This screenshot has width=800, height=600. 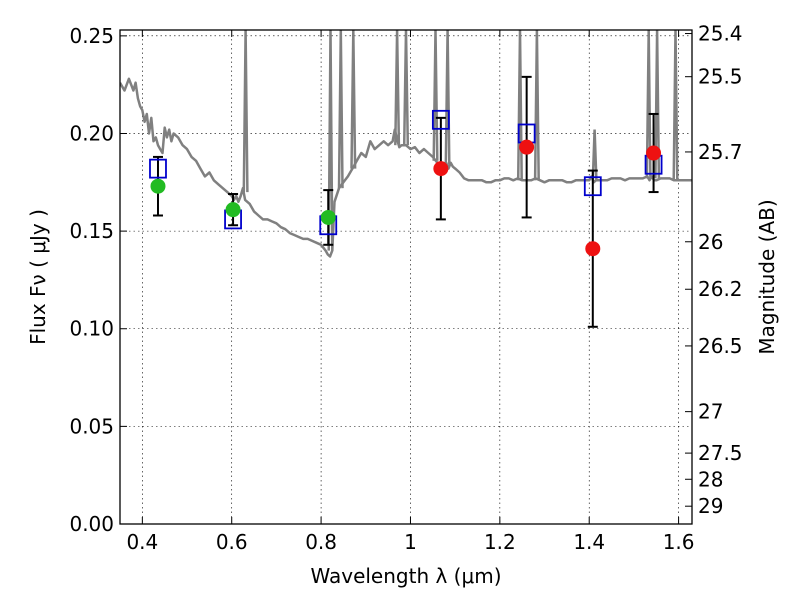 I want to click on y-tick-label: 0.20, so click(x=91, y=133).